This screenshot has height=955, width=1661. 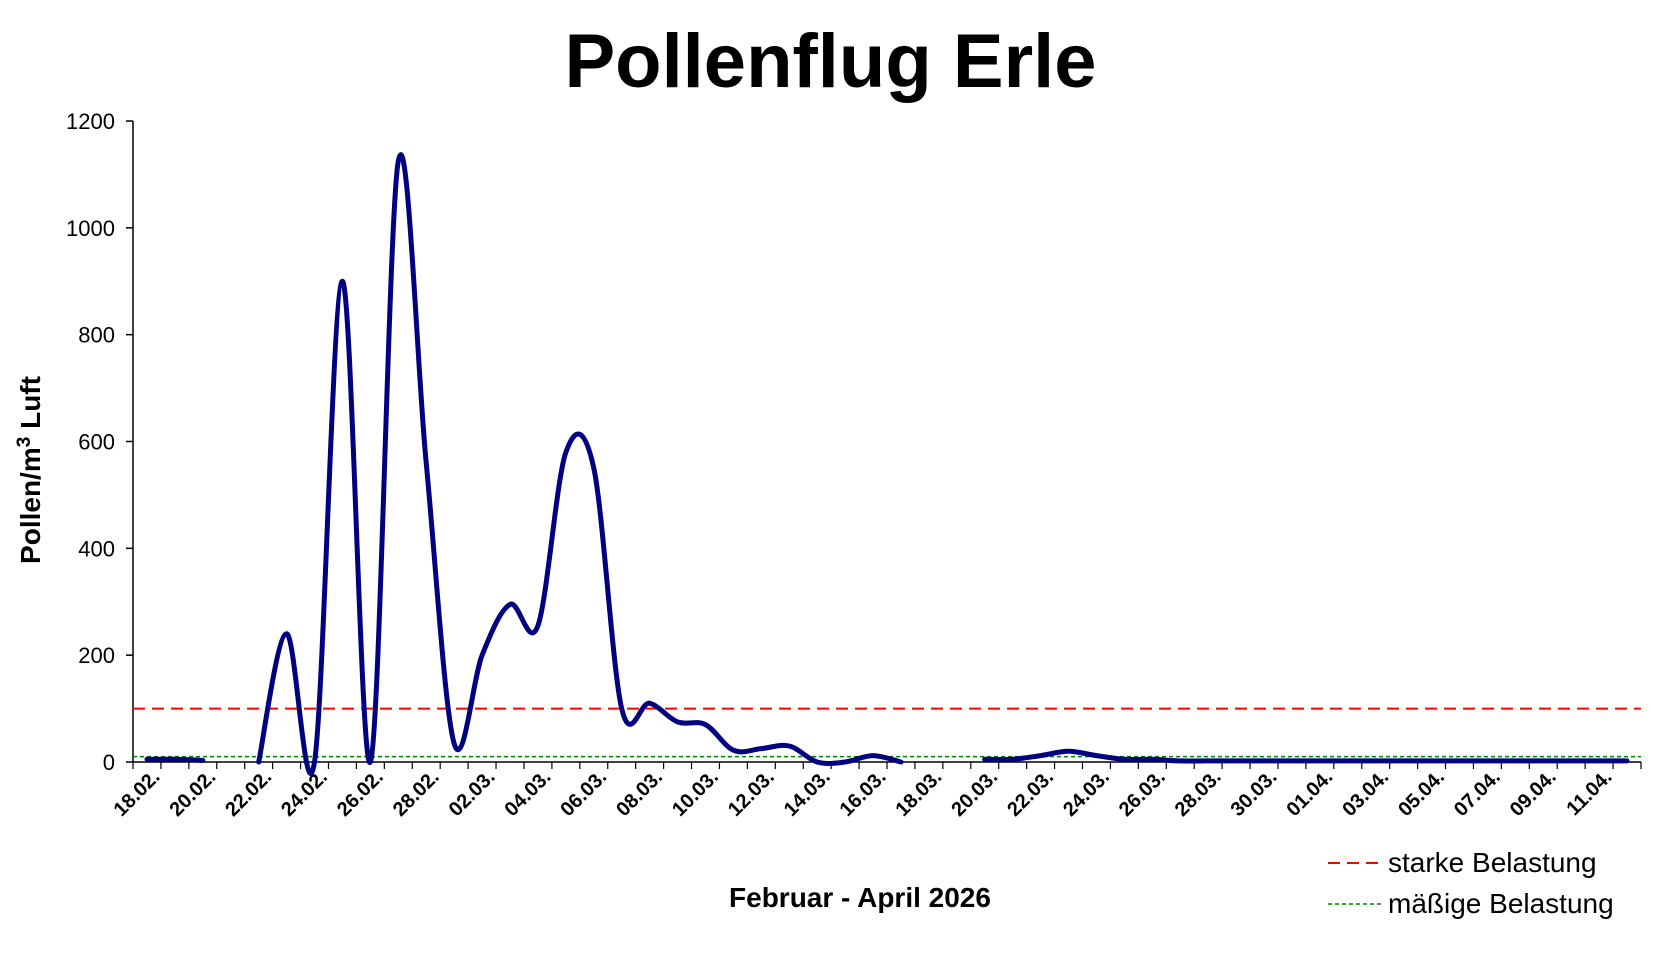 What do you see at coordinates (751, 793) in the screenshot?
I see `x-tick-label: 12.03.` at bounding box center [751, 793].